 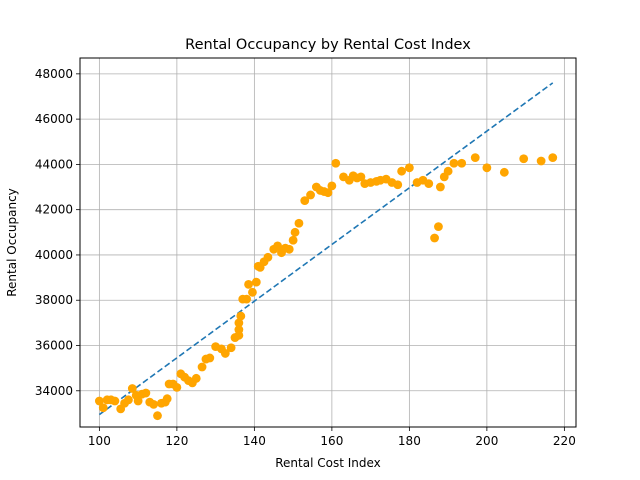 What do you see at coordinates (54, 210) in the screenshot?
I see `y-tick-label: 42000` at bounding box center [54, 210].